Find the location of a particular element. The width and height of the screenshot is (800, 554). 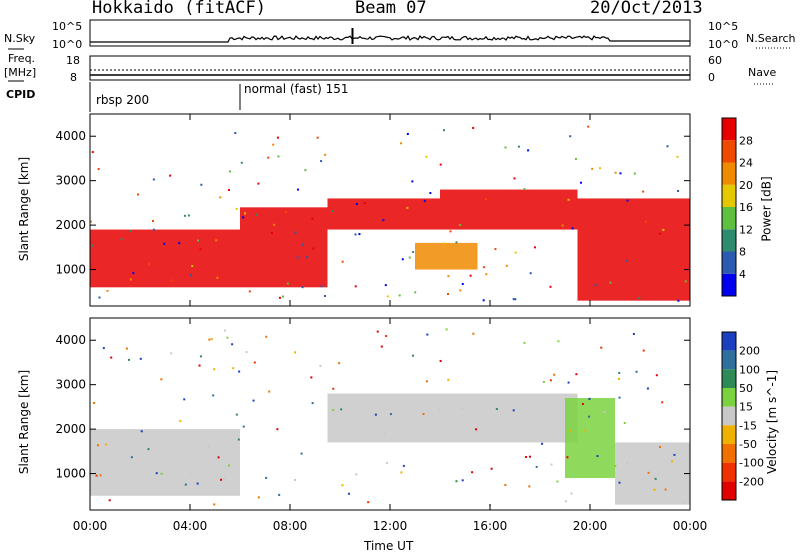

velocity-ytick-label: 3000 is located at coordinates (70, 385).